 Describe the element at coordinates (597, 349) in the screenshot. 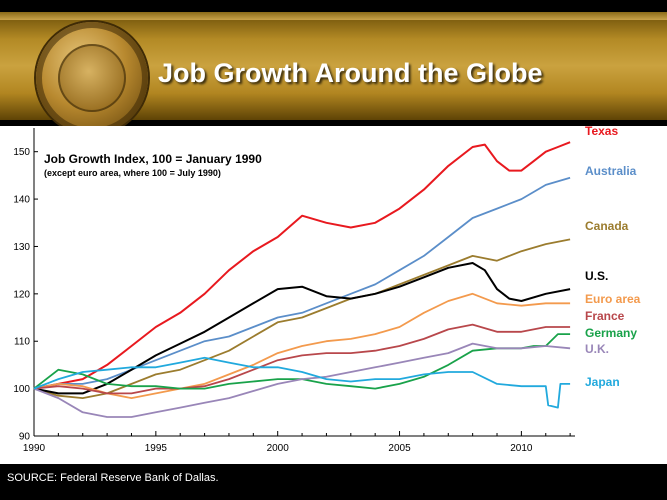

I see `series-label-u-k: U.K.` at that location.